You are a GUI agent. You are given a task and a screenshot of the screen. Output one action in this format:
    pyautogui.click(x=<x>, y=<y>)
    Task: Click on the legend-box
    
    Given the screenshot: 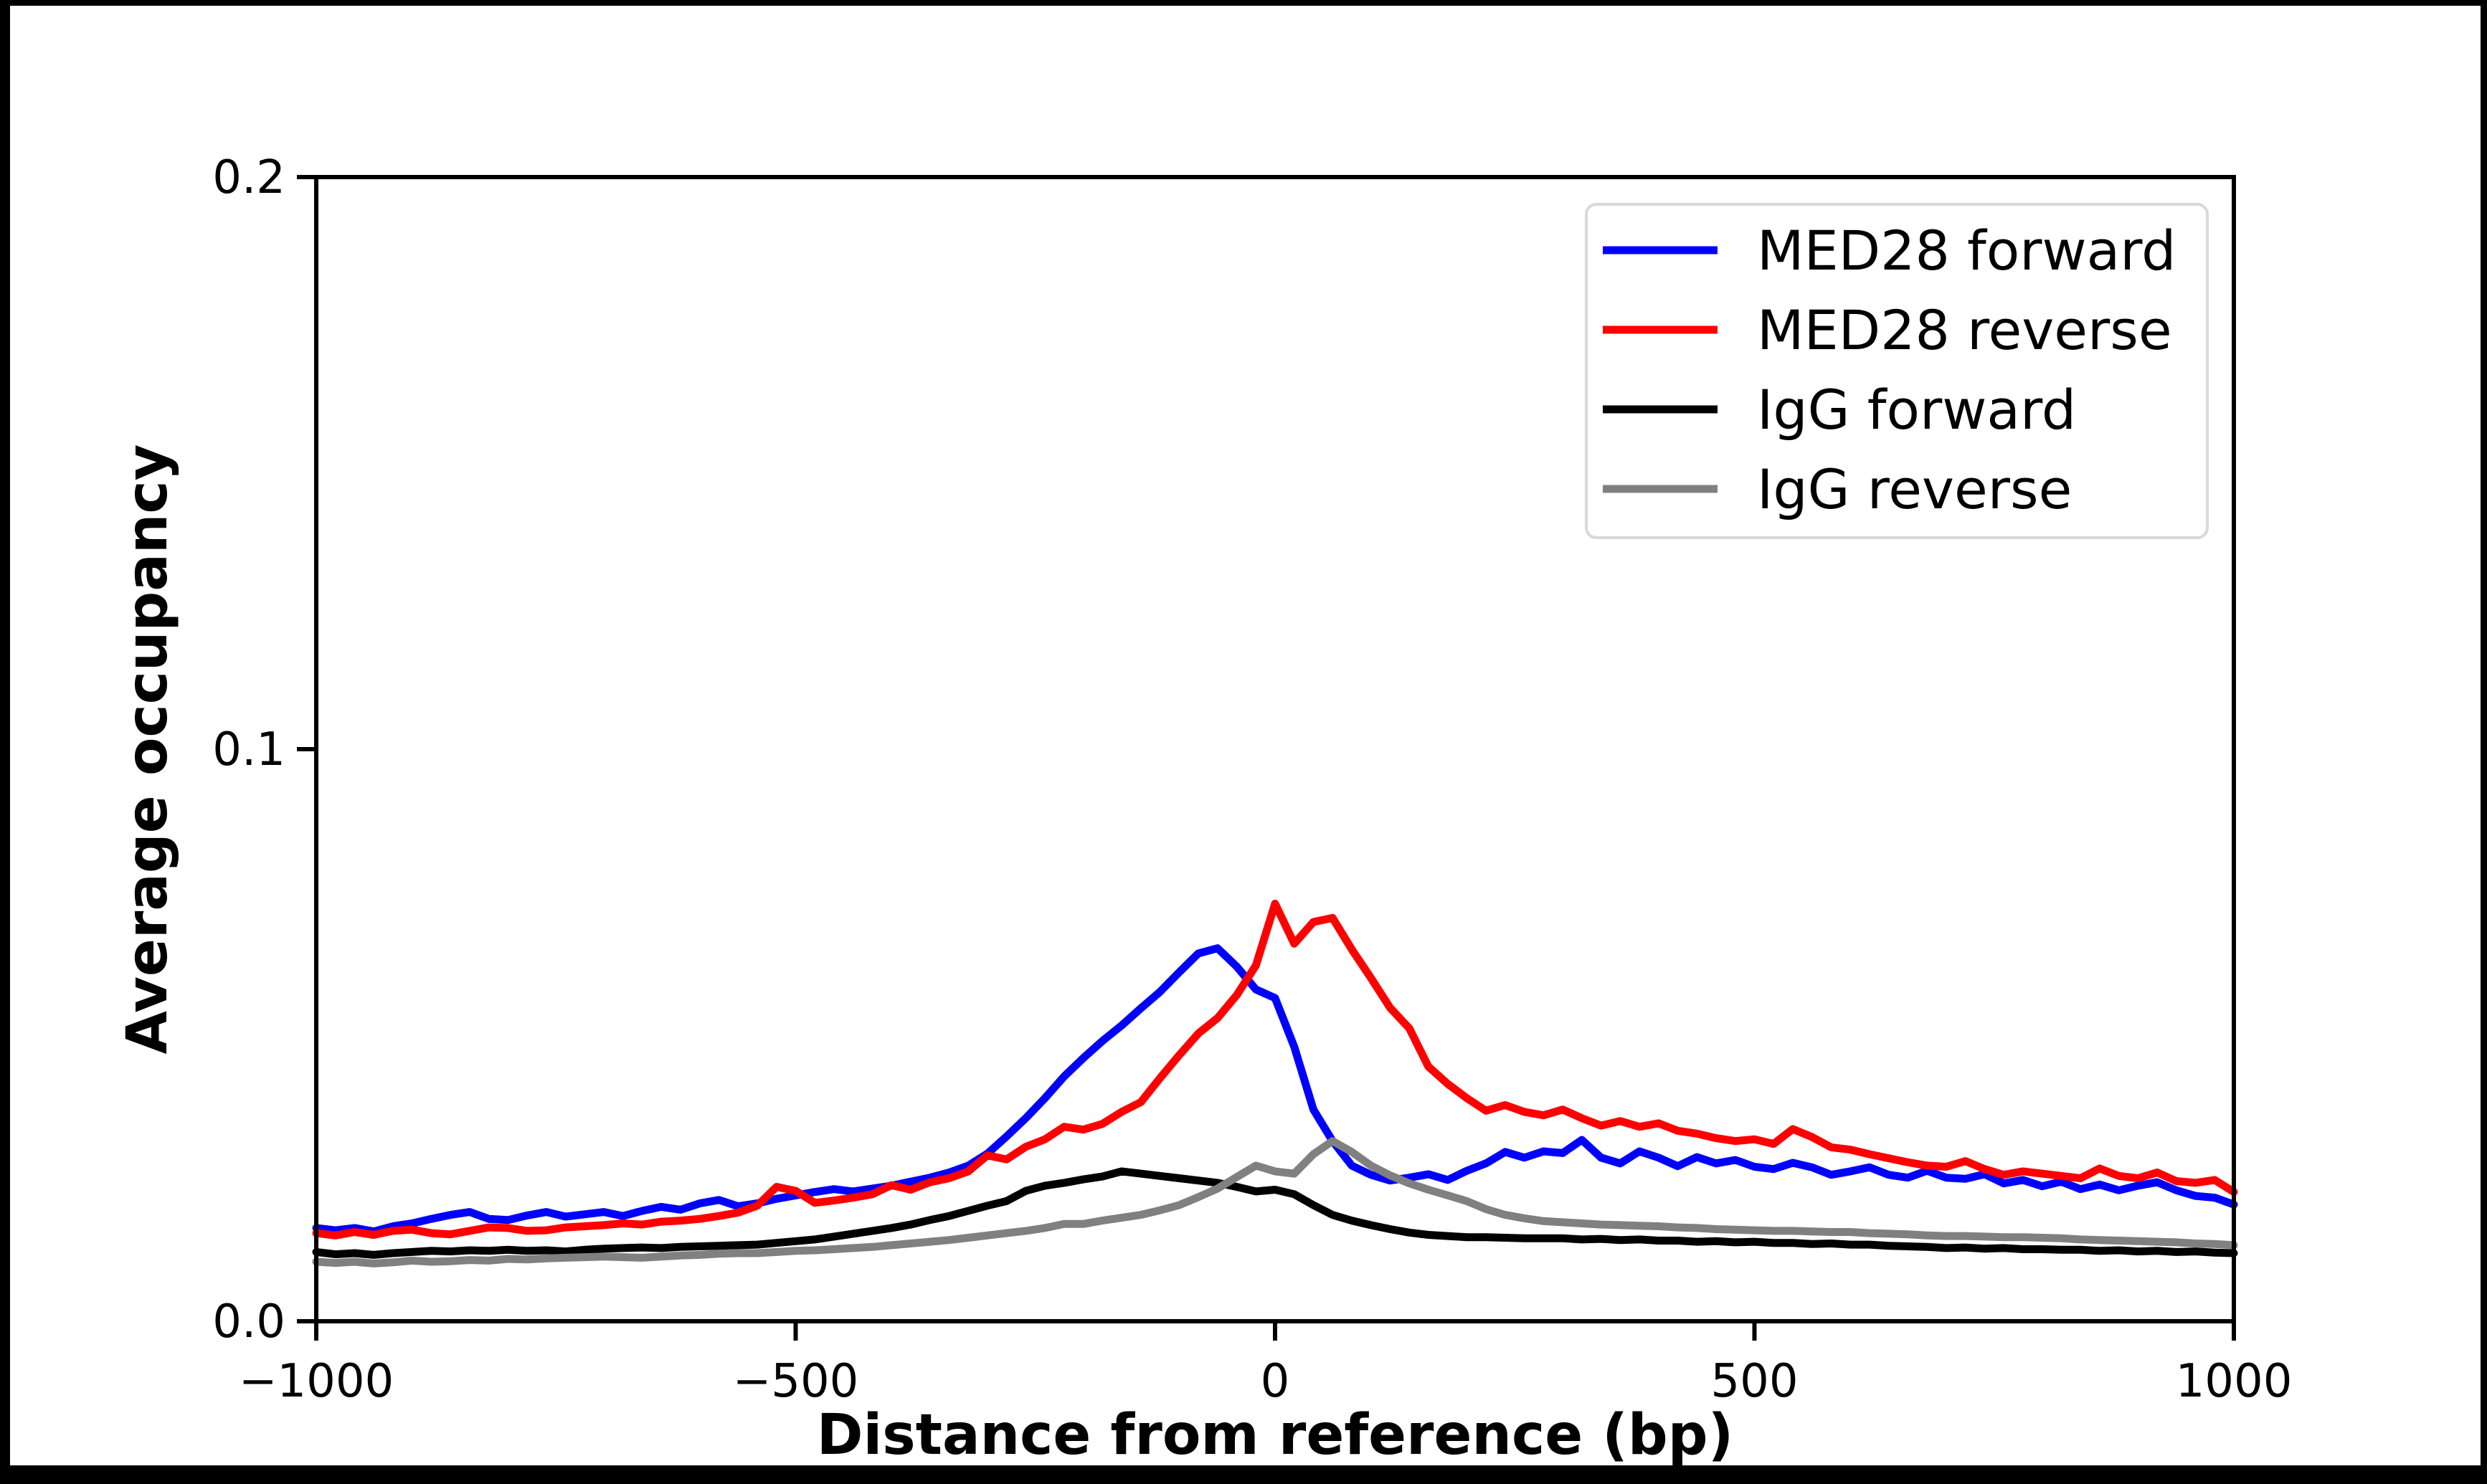 What is the action you would take?
    pyautogui.click(x=1897, y=371)
    